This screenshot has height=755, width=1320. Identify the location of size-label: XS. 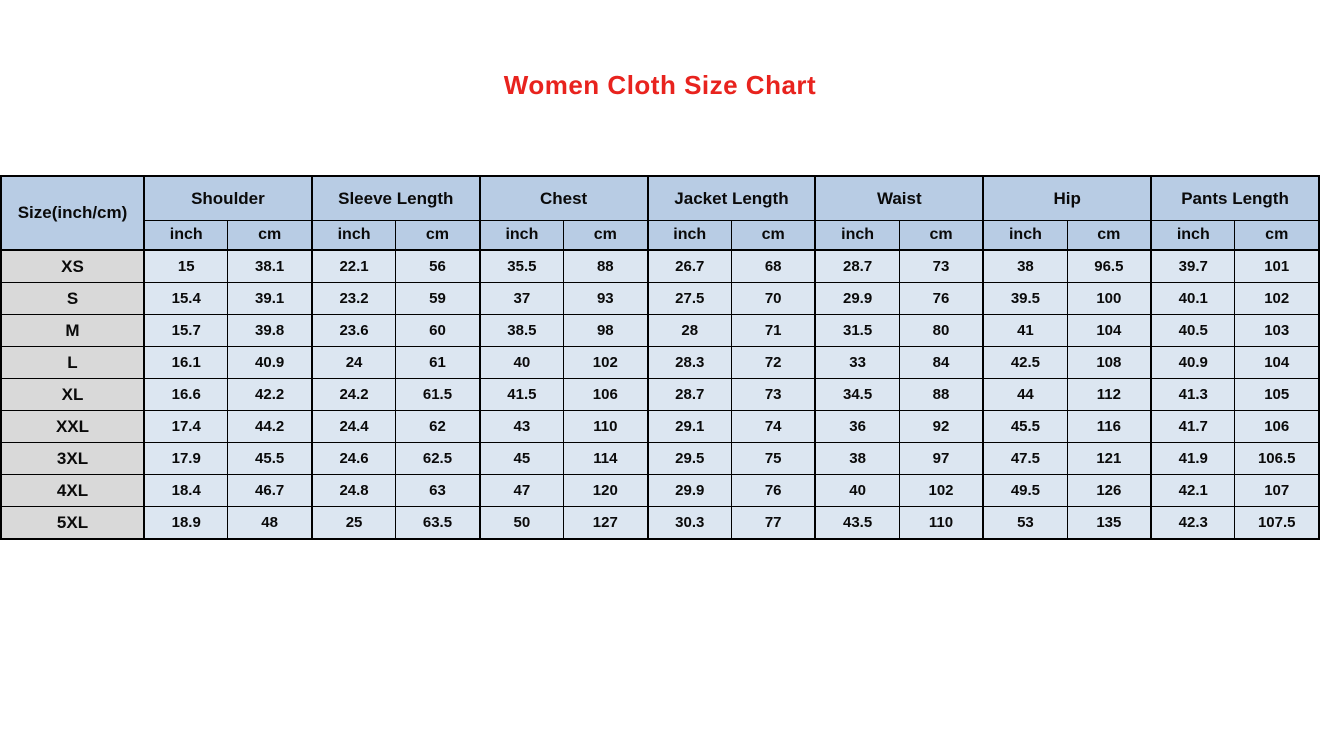
(72, 266).